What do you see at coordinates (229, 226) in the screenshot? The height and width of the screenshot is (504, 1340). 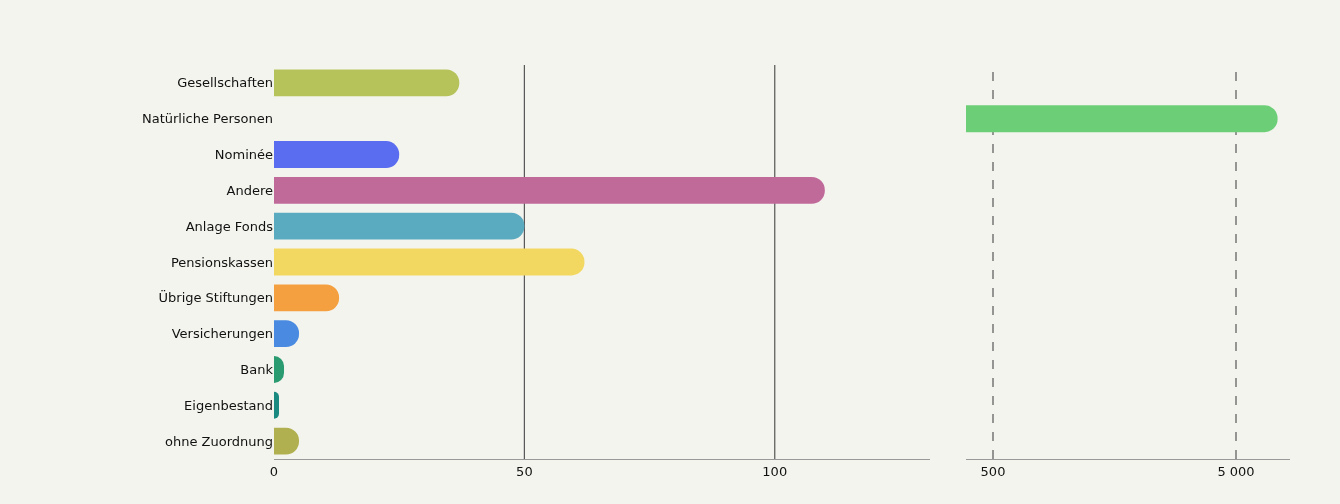 I see `y-tick-label: Anlage Fonds` at bounding box center [229, 226].